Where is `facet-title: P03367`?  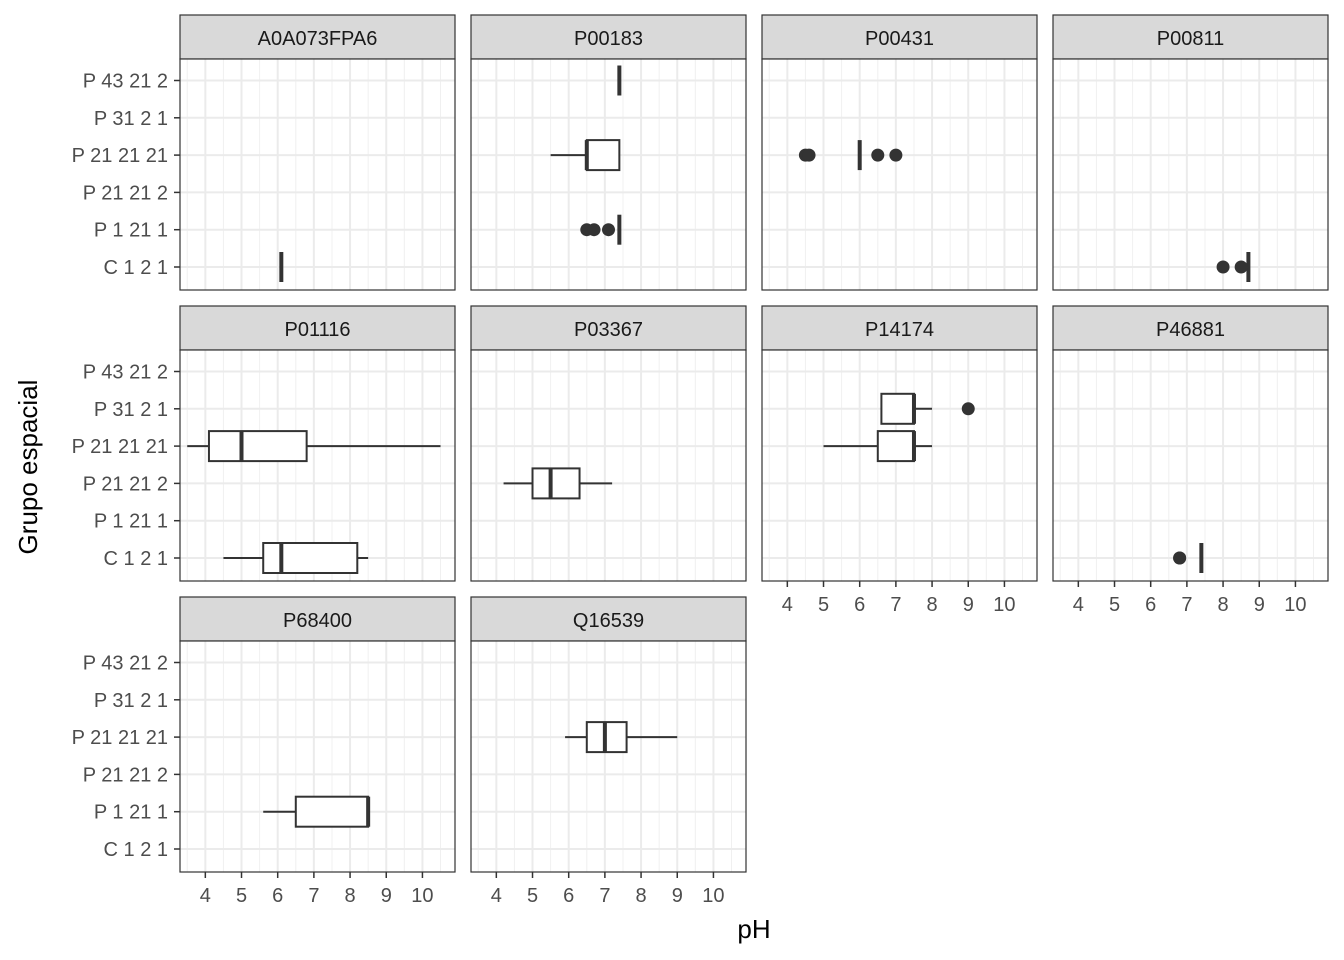 facet-title: P03367 is located at coordinates (608, 330).